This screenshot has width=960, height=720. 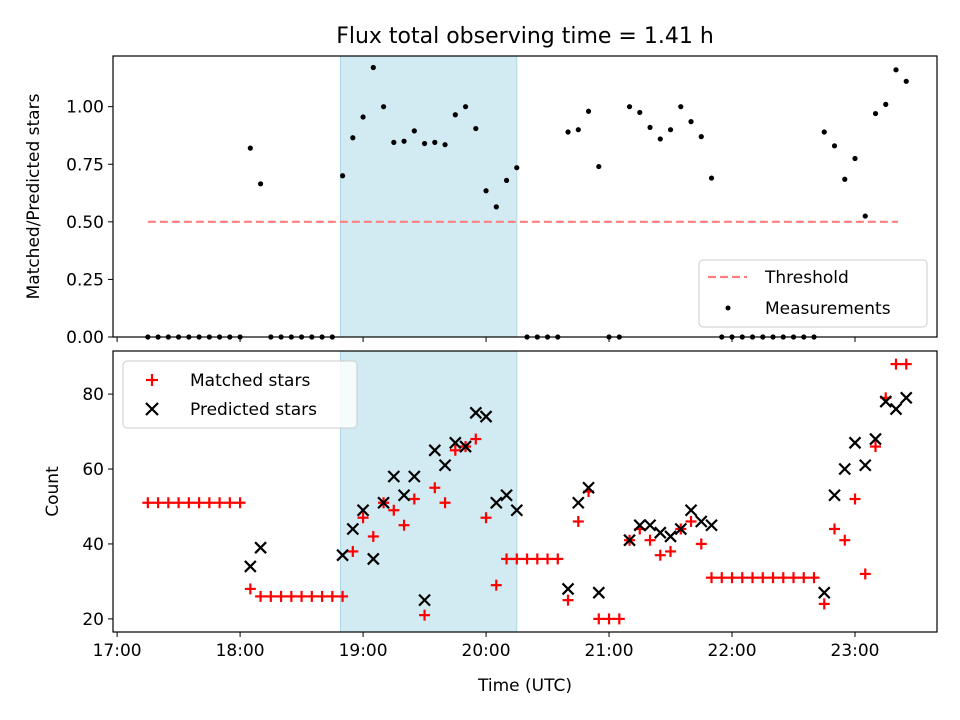 I want to click on y-tick-group: 0.00 0.25 0.50 0.75 1.00, so click(x=89, y=223).